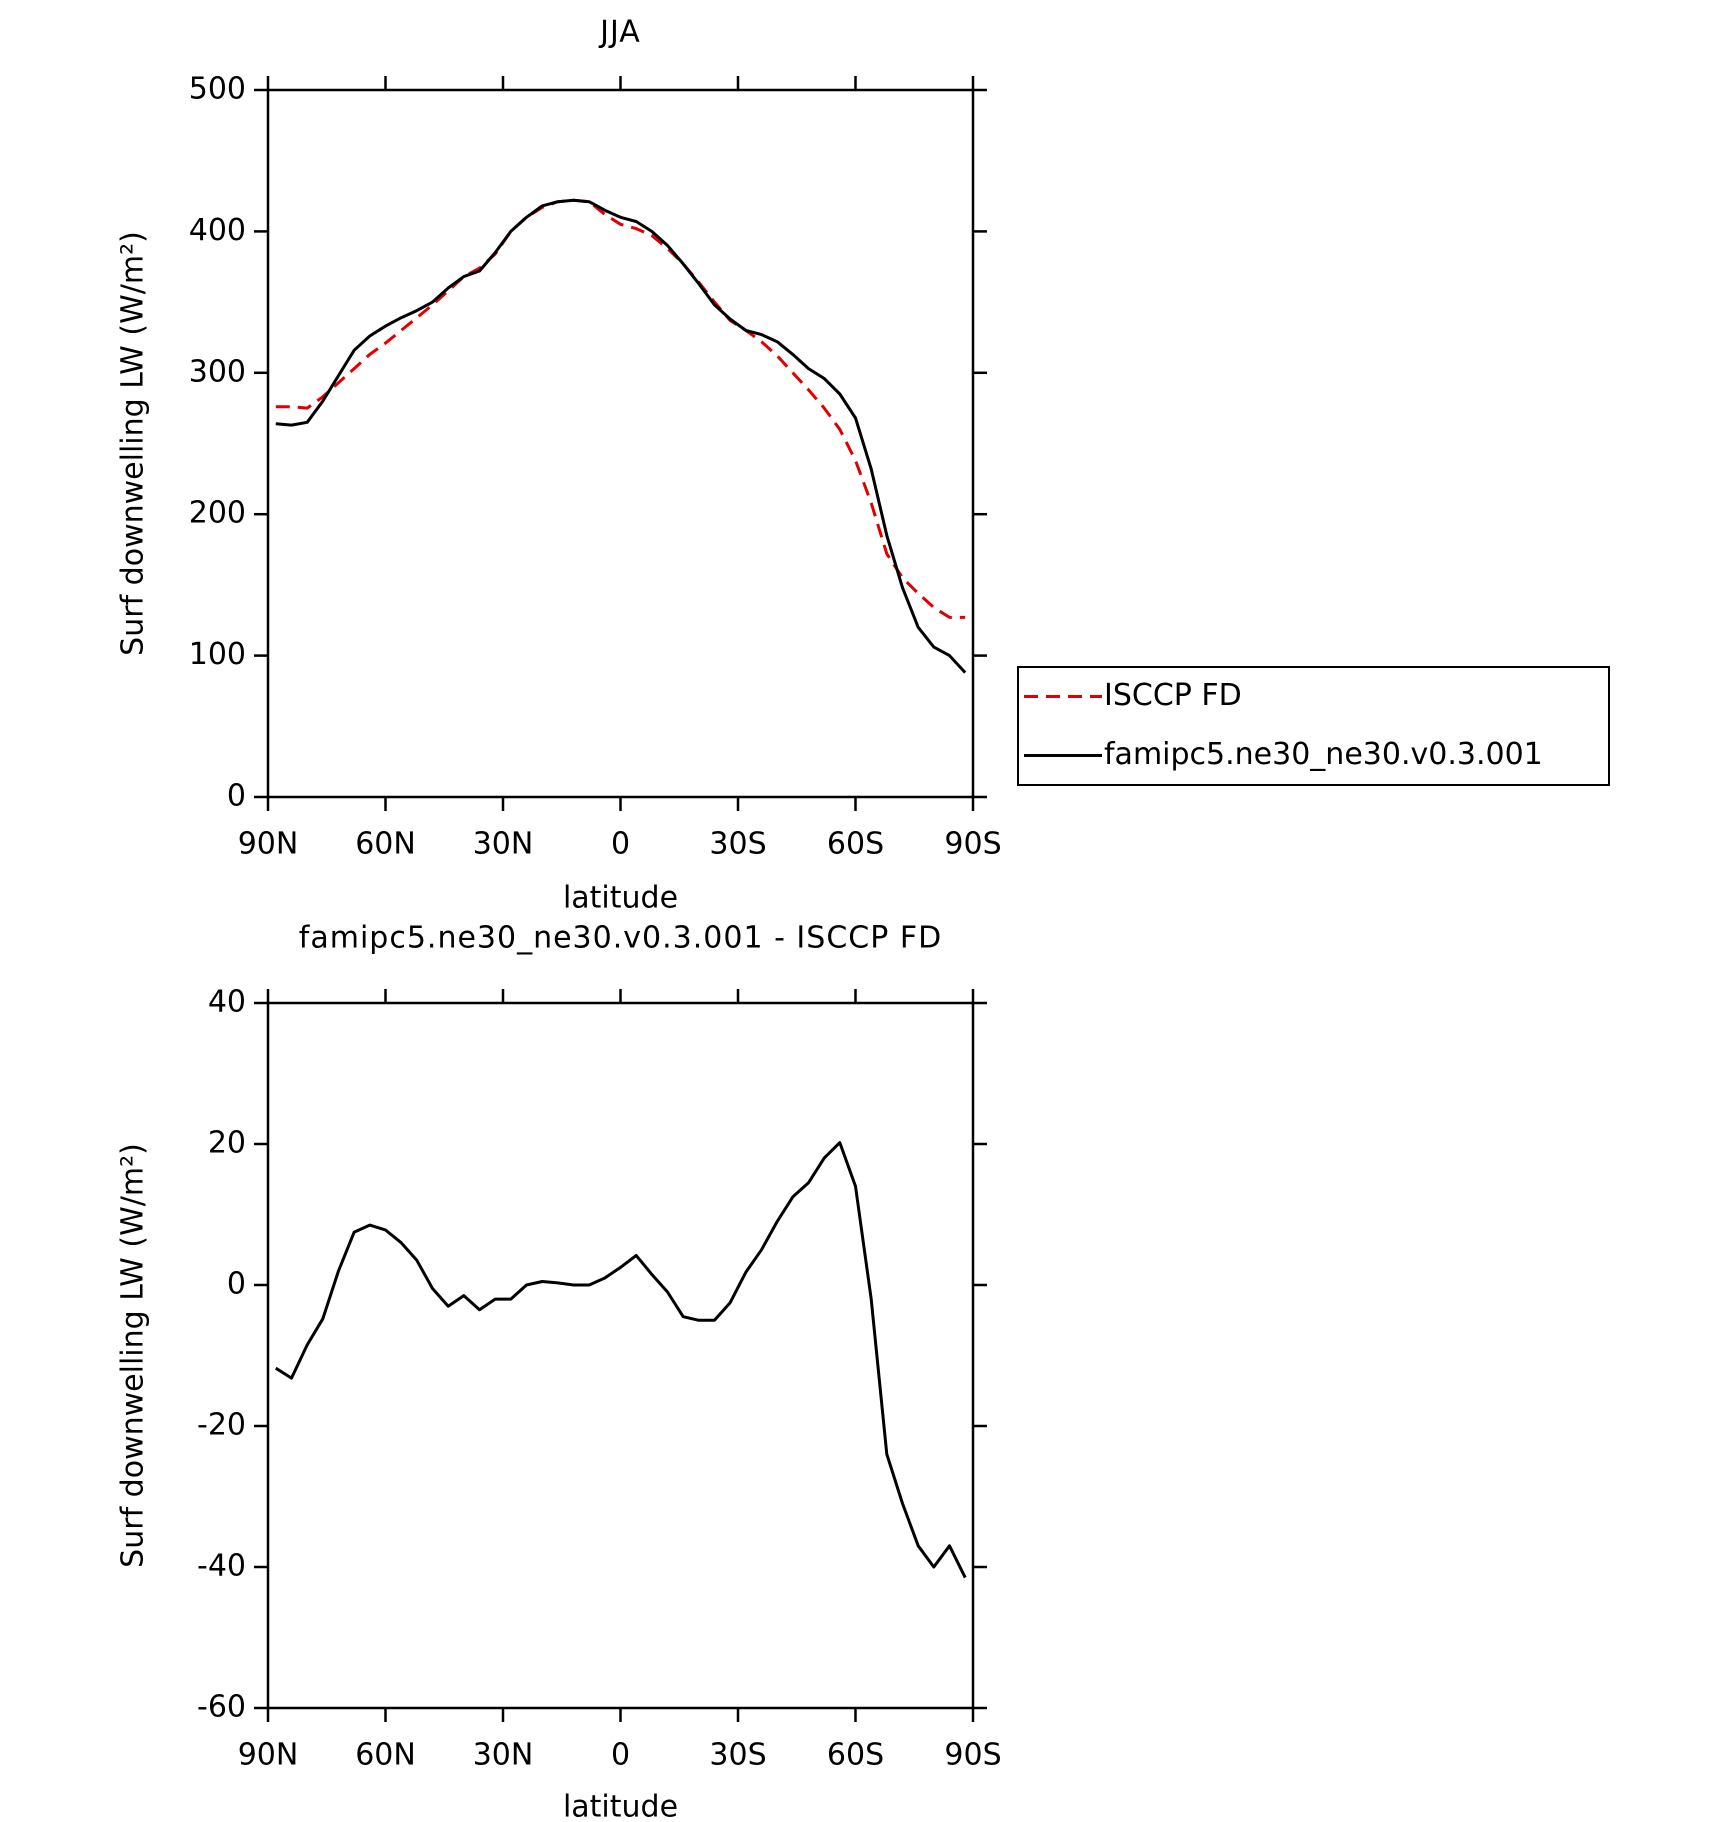 The height and width of the screenshot is (1822, 1710). I want to click on y-tick-label: 40, so click(227, 1002).